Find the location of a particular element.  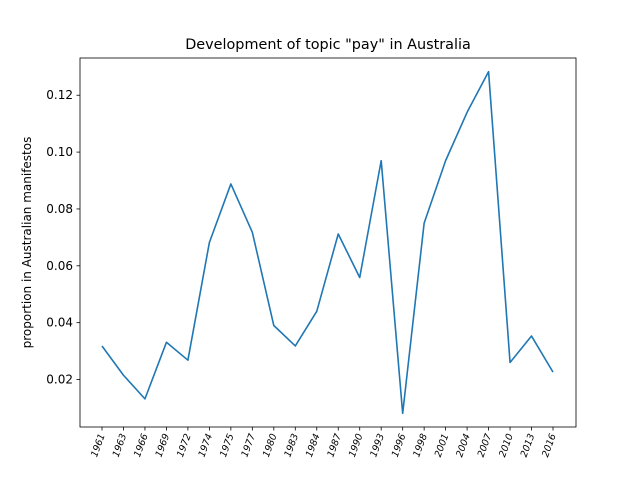

x-tick-label: 1974 is located at coordinates (206, 445).